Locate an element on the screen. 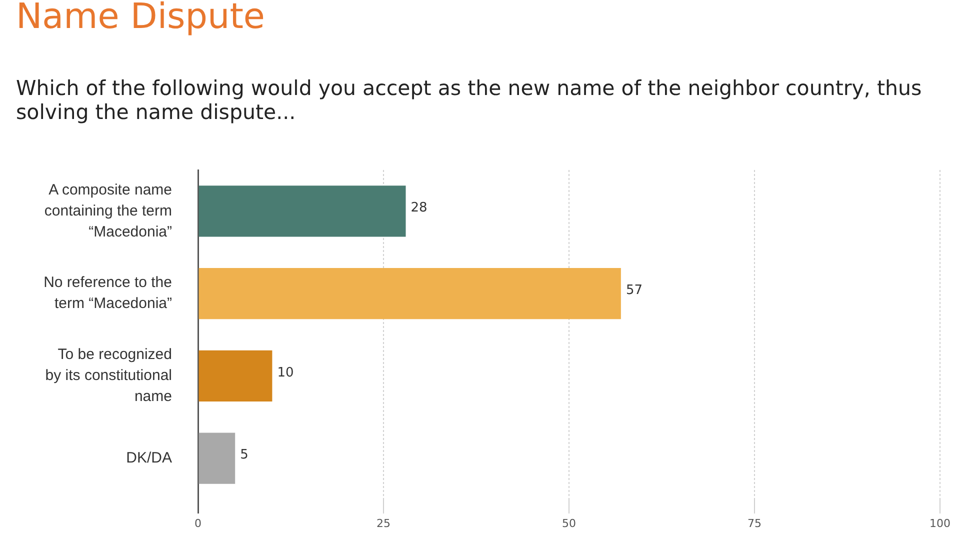 The image size is (980, 557). chart-title: Name Dispute is located at coordinates (140, 19).